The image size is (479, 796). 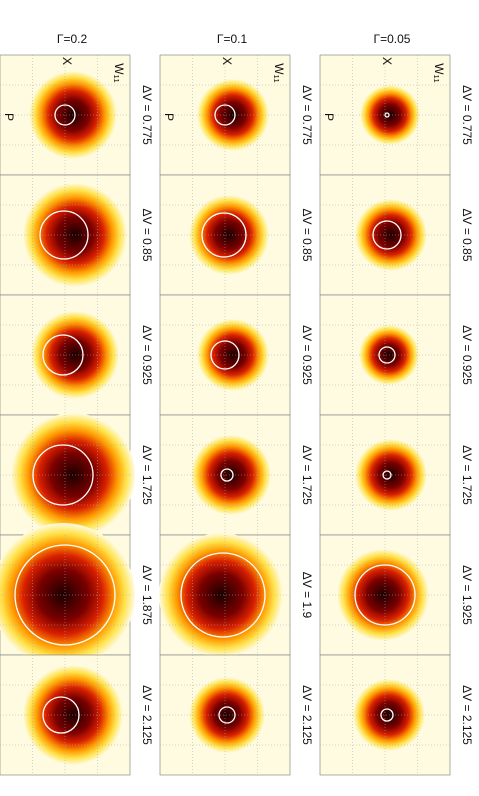 I want to click on column-title: Γ=0.1, so click(x=232, y=39).